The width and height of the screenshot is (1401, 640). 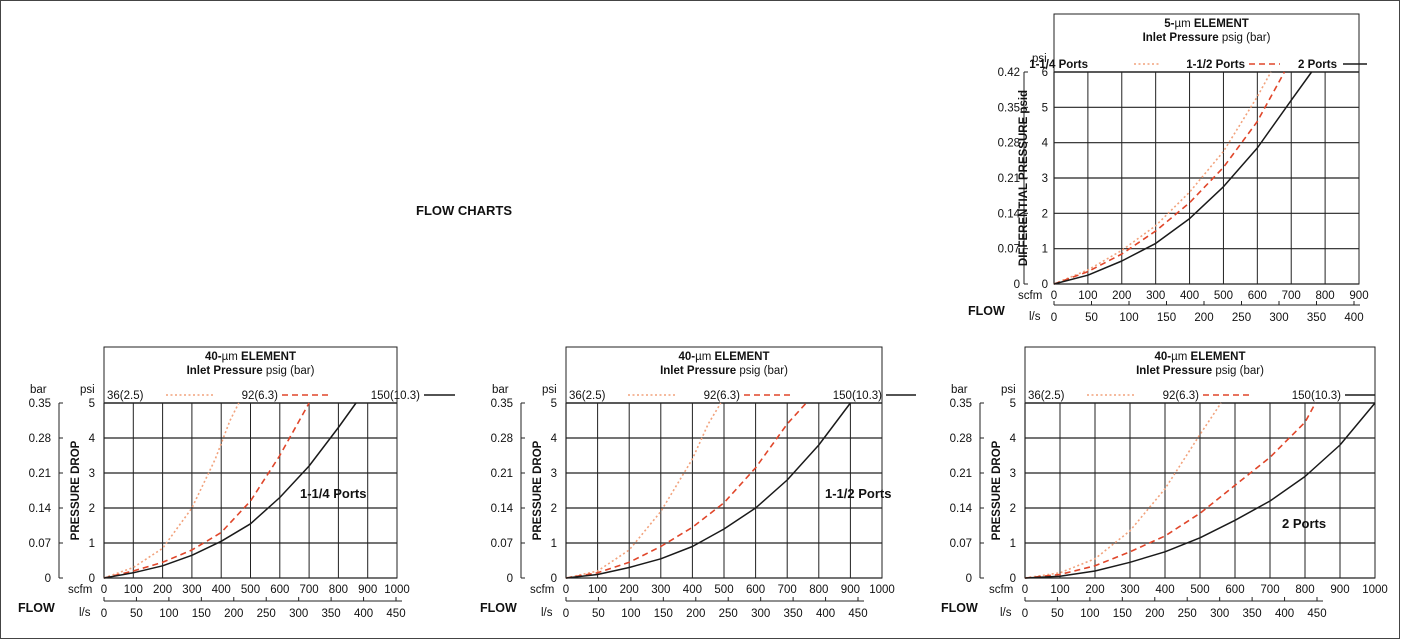 I want to click on x2-tick-label: 100, so click(x=1089, y=614).